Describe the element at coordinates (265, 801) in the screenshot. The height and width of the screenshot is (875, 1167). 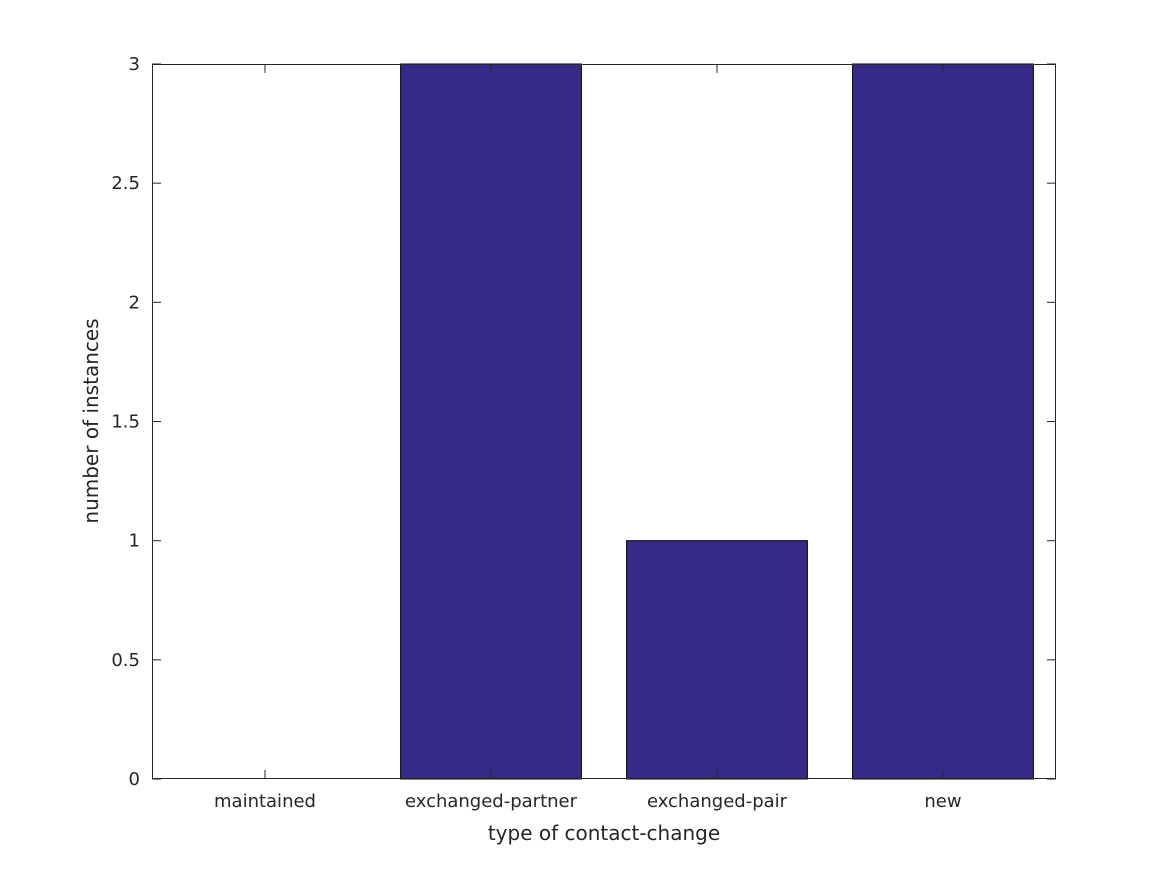
I see `x-tick-label: maintained` at that location.